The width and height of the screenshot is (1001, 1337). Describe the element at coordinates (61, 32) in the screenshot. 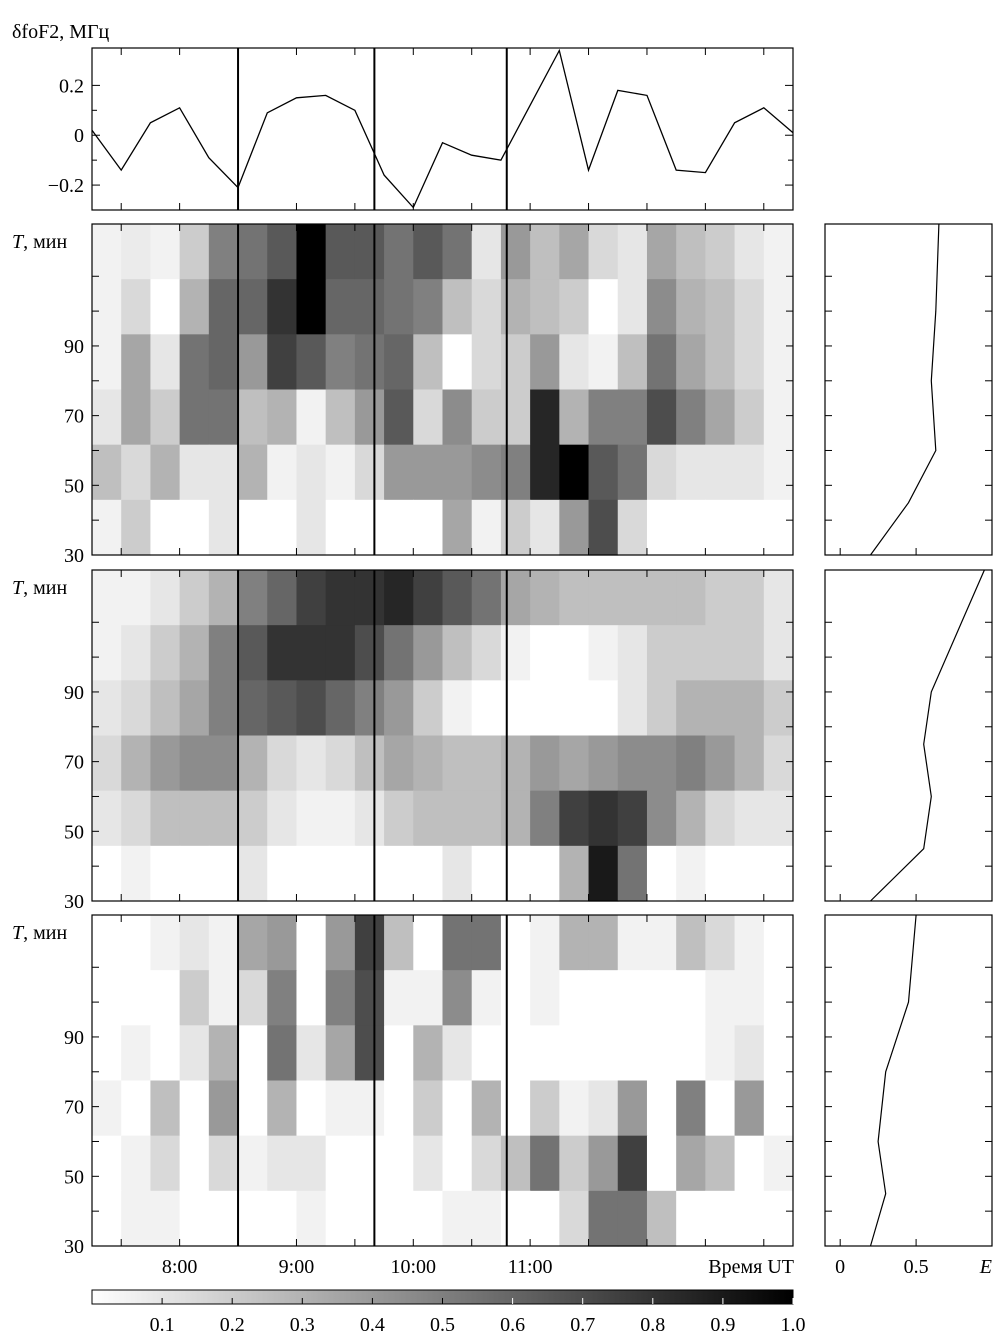

I see `top-panel-ylabel: δfoF2, МГц` at that location.